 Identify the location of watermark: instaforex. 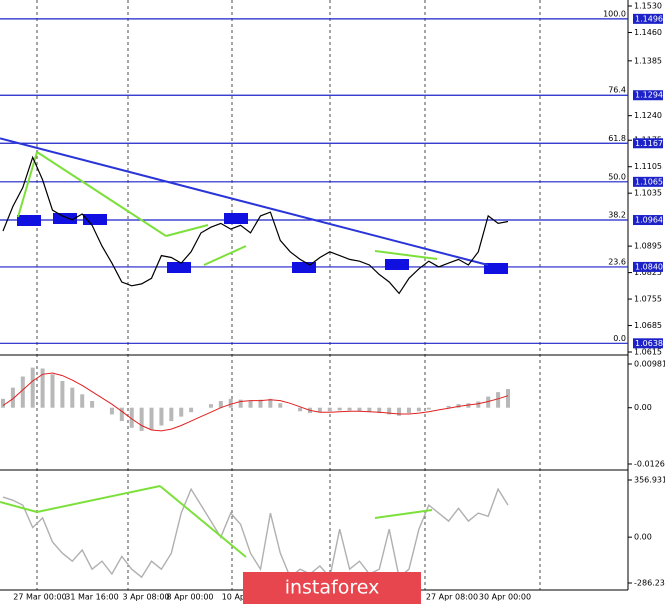
(332, 588).